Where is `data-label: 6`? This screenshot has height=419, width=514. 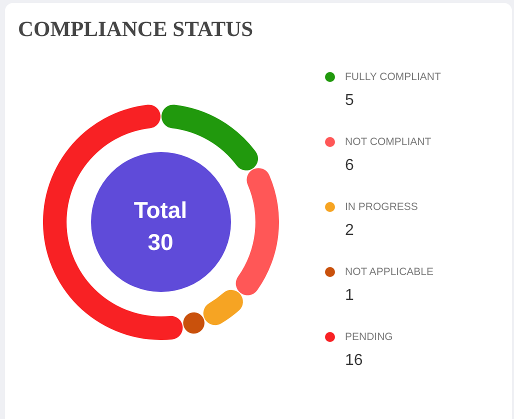 data-label: 6 is located at coordinates (350, 165).